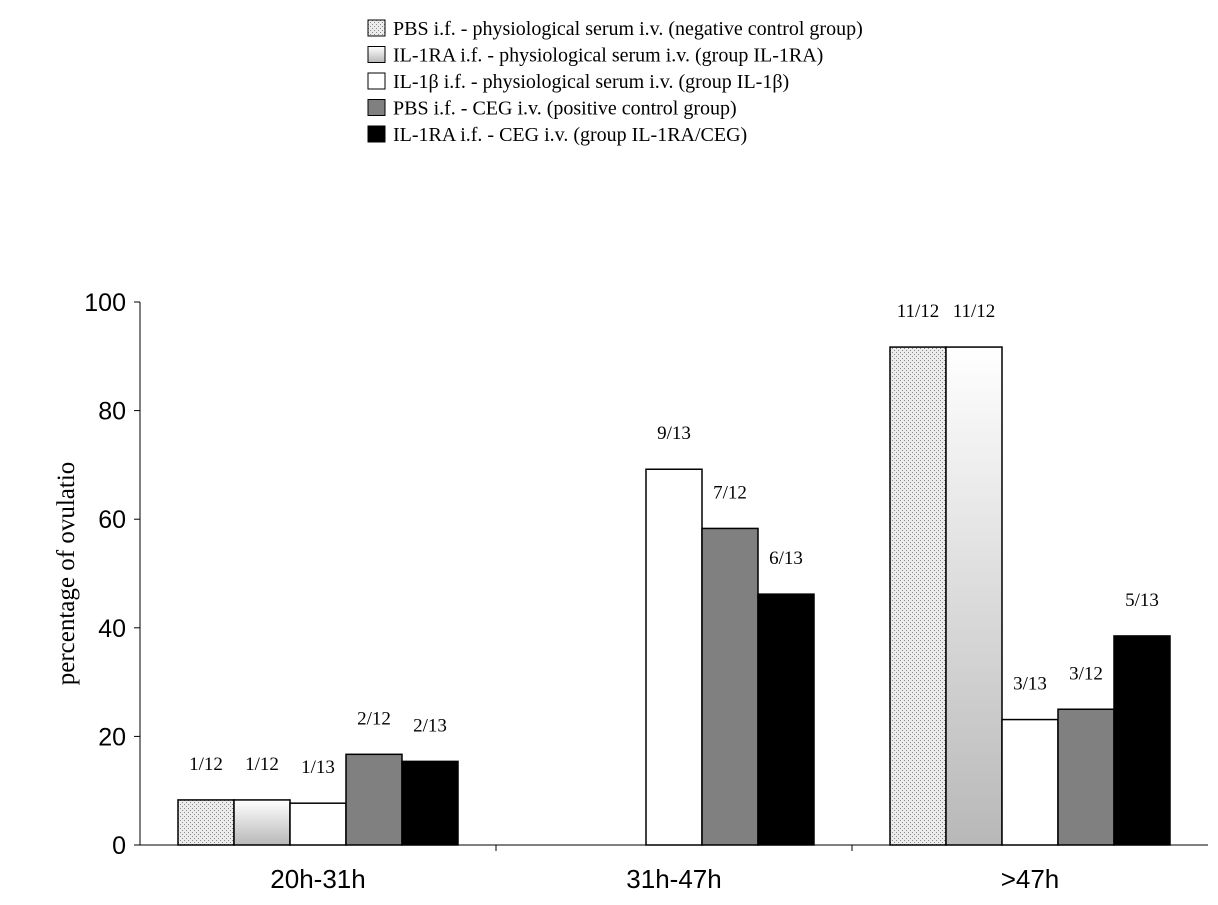 The height and width of the screenshot is (905, 1218). Describe the element at coordinates (119, 846) in the screenshot. I see `y-tick-label: 0` at that location.